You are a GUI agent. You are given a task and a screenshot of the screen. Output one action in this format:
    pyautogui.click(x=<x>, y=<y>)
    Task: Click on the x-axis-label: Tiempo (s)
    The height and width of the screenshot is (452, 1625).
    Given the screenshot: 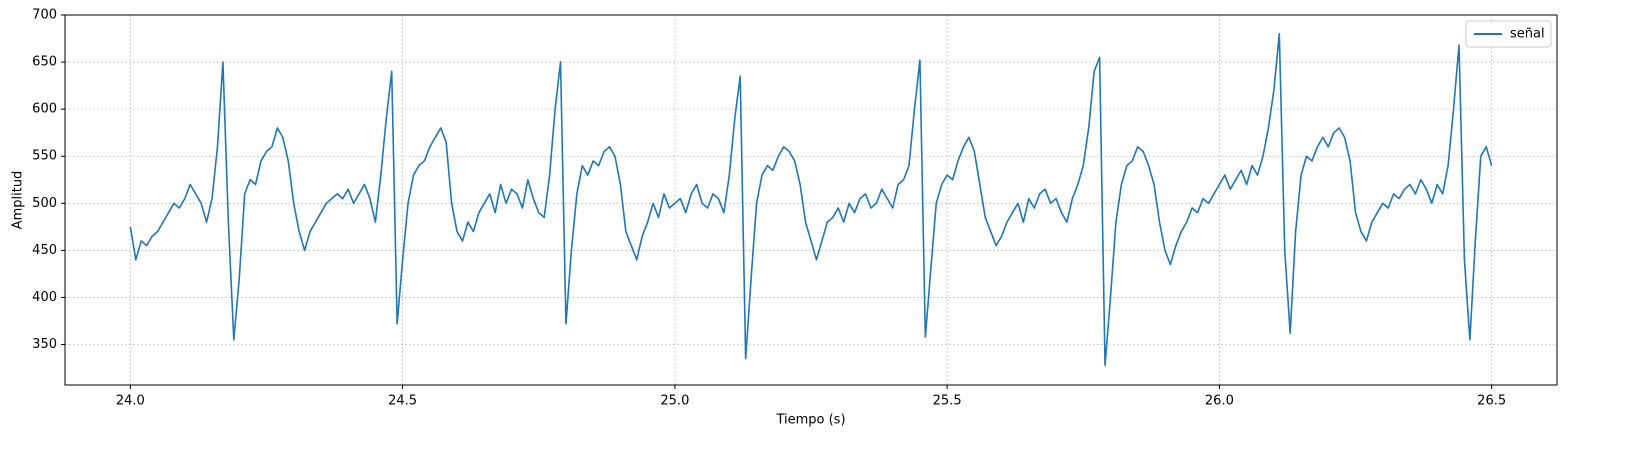 What is the action you would take?
    pyautogui.click(x=810, y=420)
    